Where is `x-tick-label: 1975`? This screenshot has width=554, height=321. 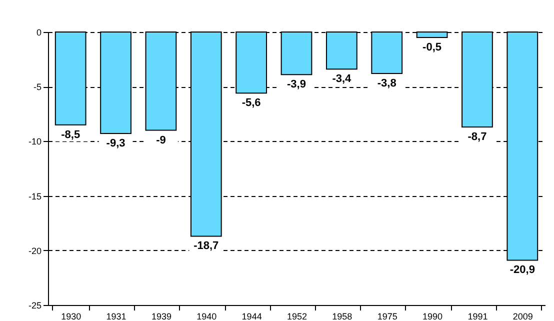 x-tick-label: 1975 is located at coordinates (387, 316).